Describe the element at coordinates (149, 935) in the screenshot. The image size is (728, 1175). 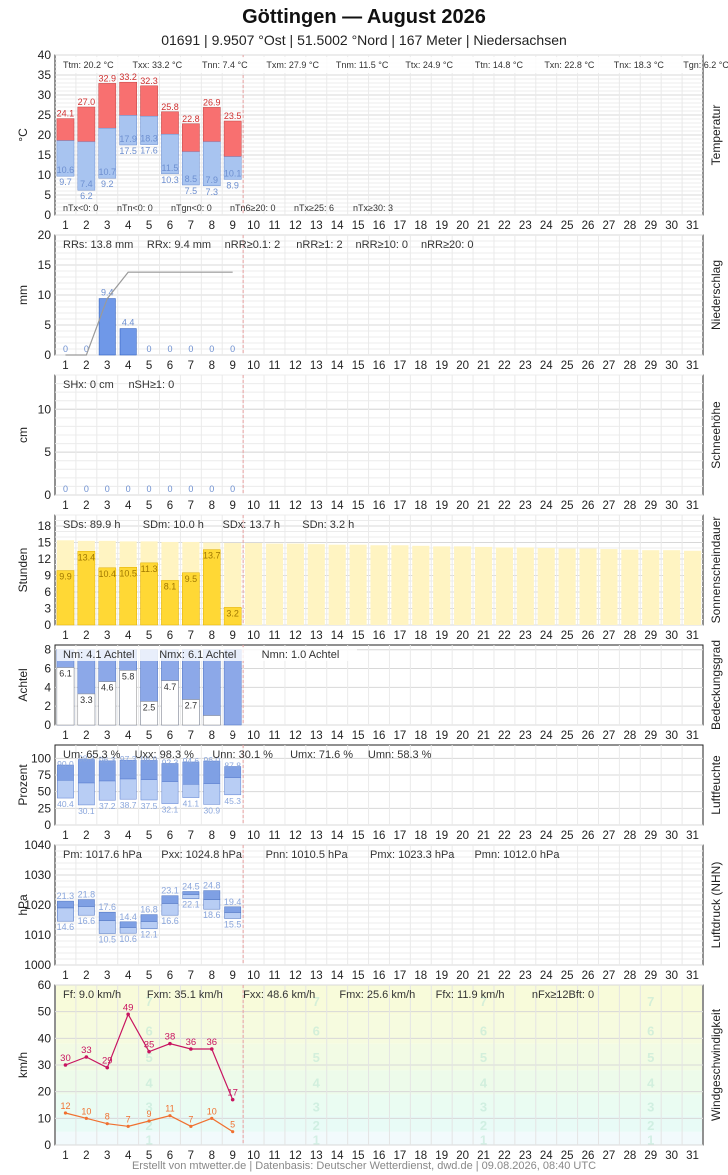
I see `pressure-min-label: 12.1` at that location.